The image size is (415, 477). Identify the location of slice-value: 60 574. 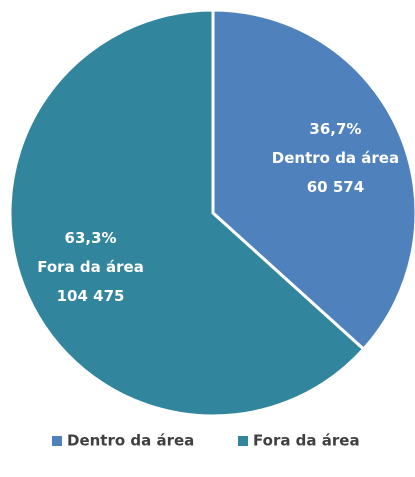
(335, 187).